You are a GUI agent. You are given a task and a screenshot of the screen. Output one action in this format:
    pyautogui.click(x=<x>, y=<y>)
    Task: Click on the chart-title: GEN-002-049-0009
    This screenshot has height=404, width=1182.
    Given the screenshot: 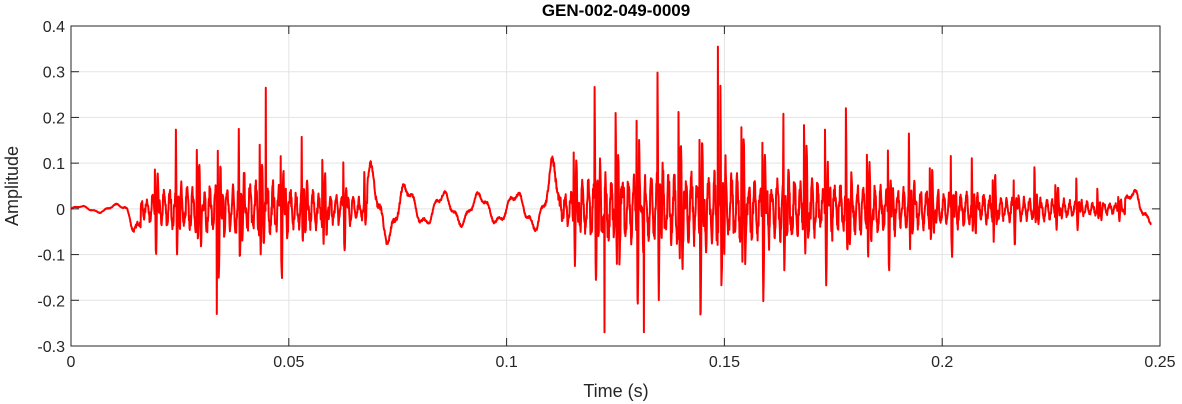 What is the action you would take?
    pyautogui.click(x=616, y=10)
    